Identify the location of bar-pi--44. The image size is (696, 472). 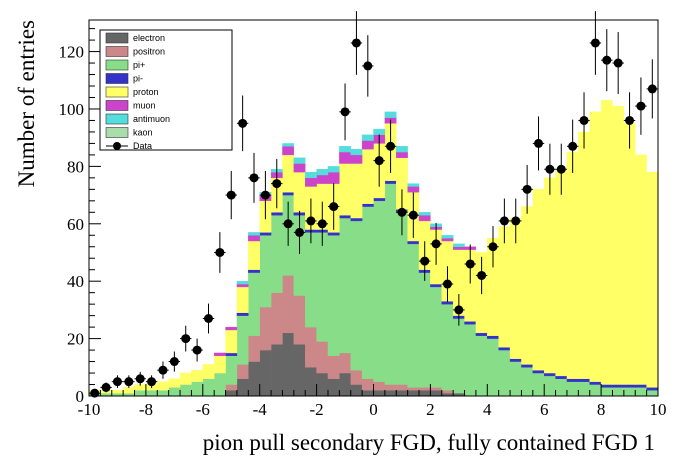
(595, 383).